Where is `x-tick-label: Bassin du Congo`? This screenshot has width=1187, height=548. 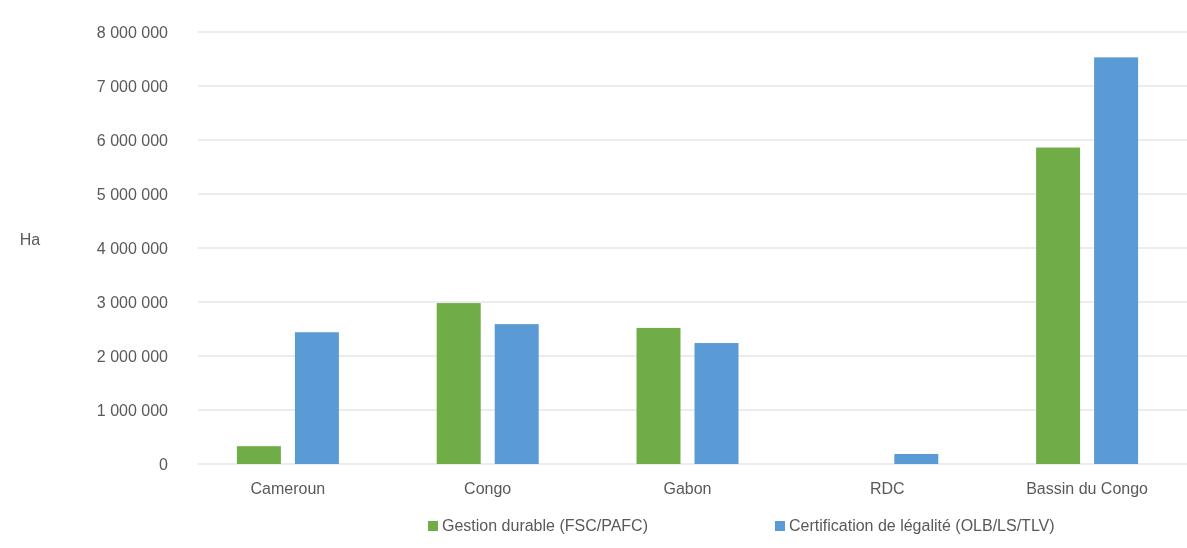
x-tick-label: Bassin du Congo is located at coordinates (1087, 488).